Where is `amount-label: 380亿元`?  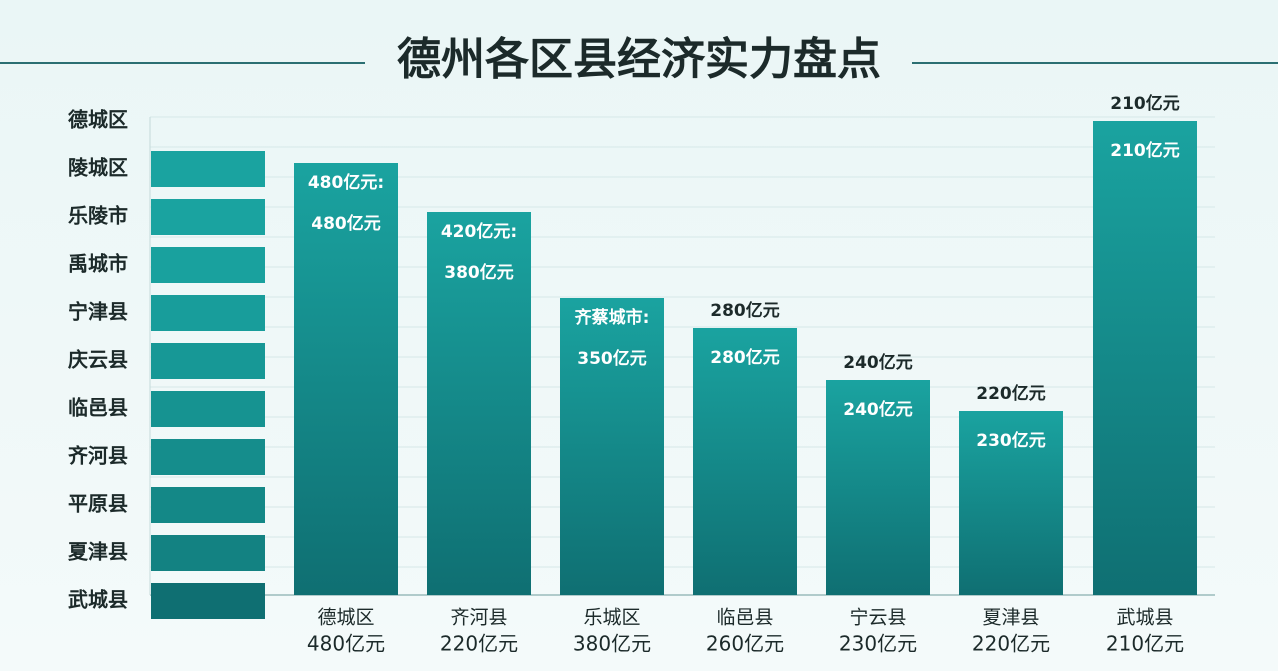
amount-label: 380亿元 is located at coordinates (612, 644).